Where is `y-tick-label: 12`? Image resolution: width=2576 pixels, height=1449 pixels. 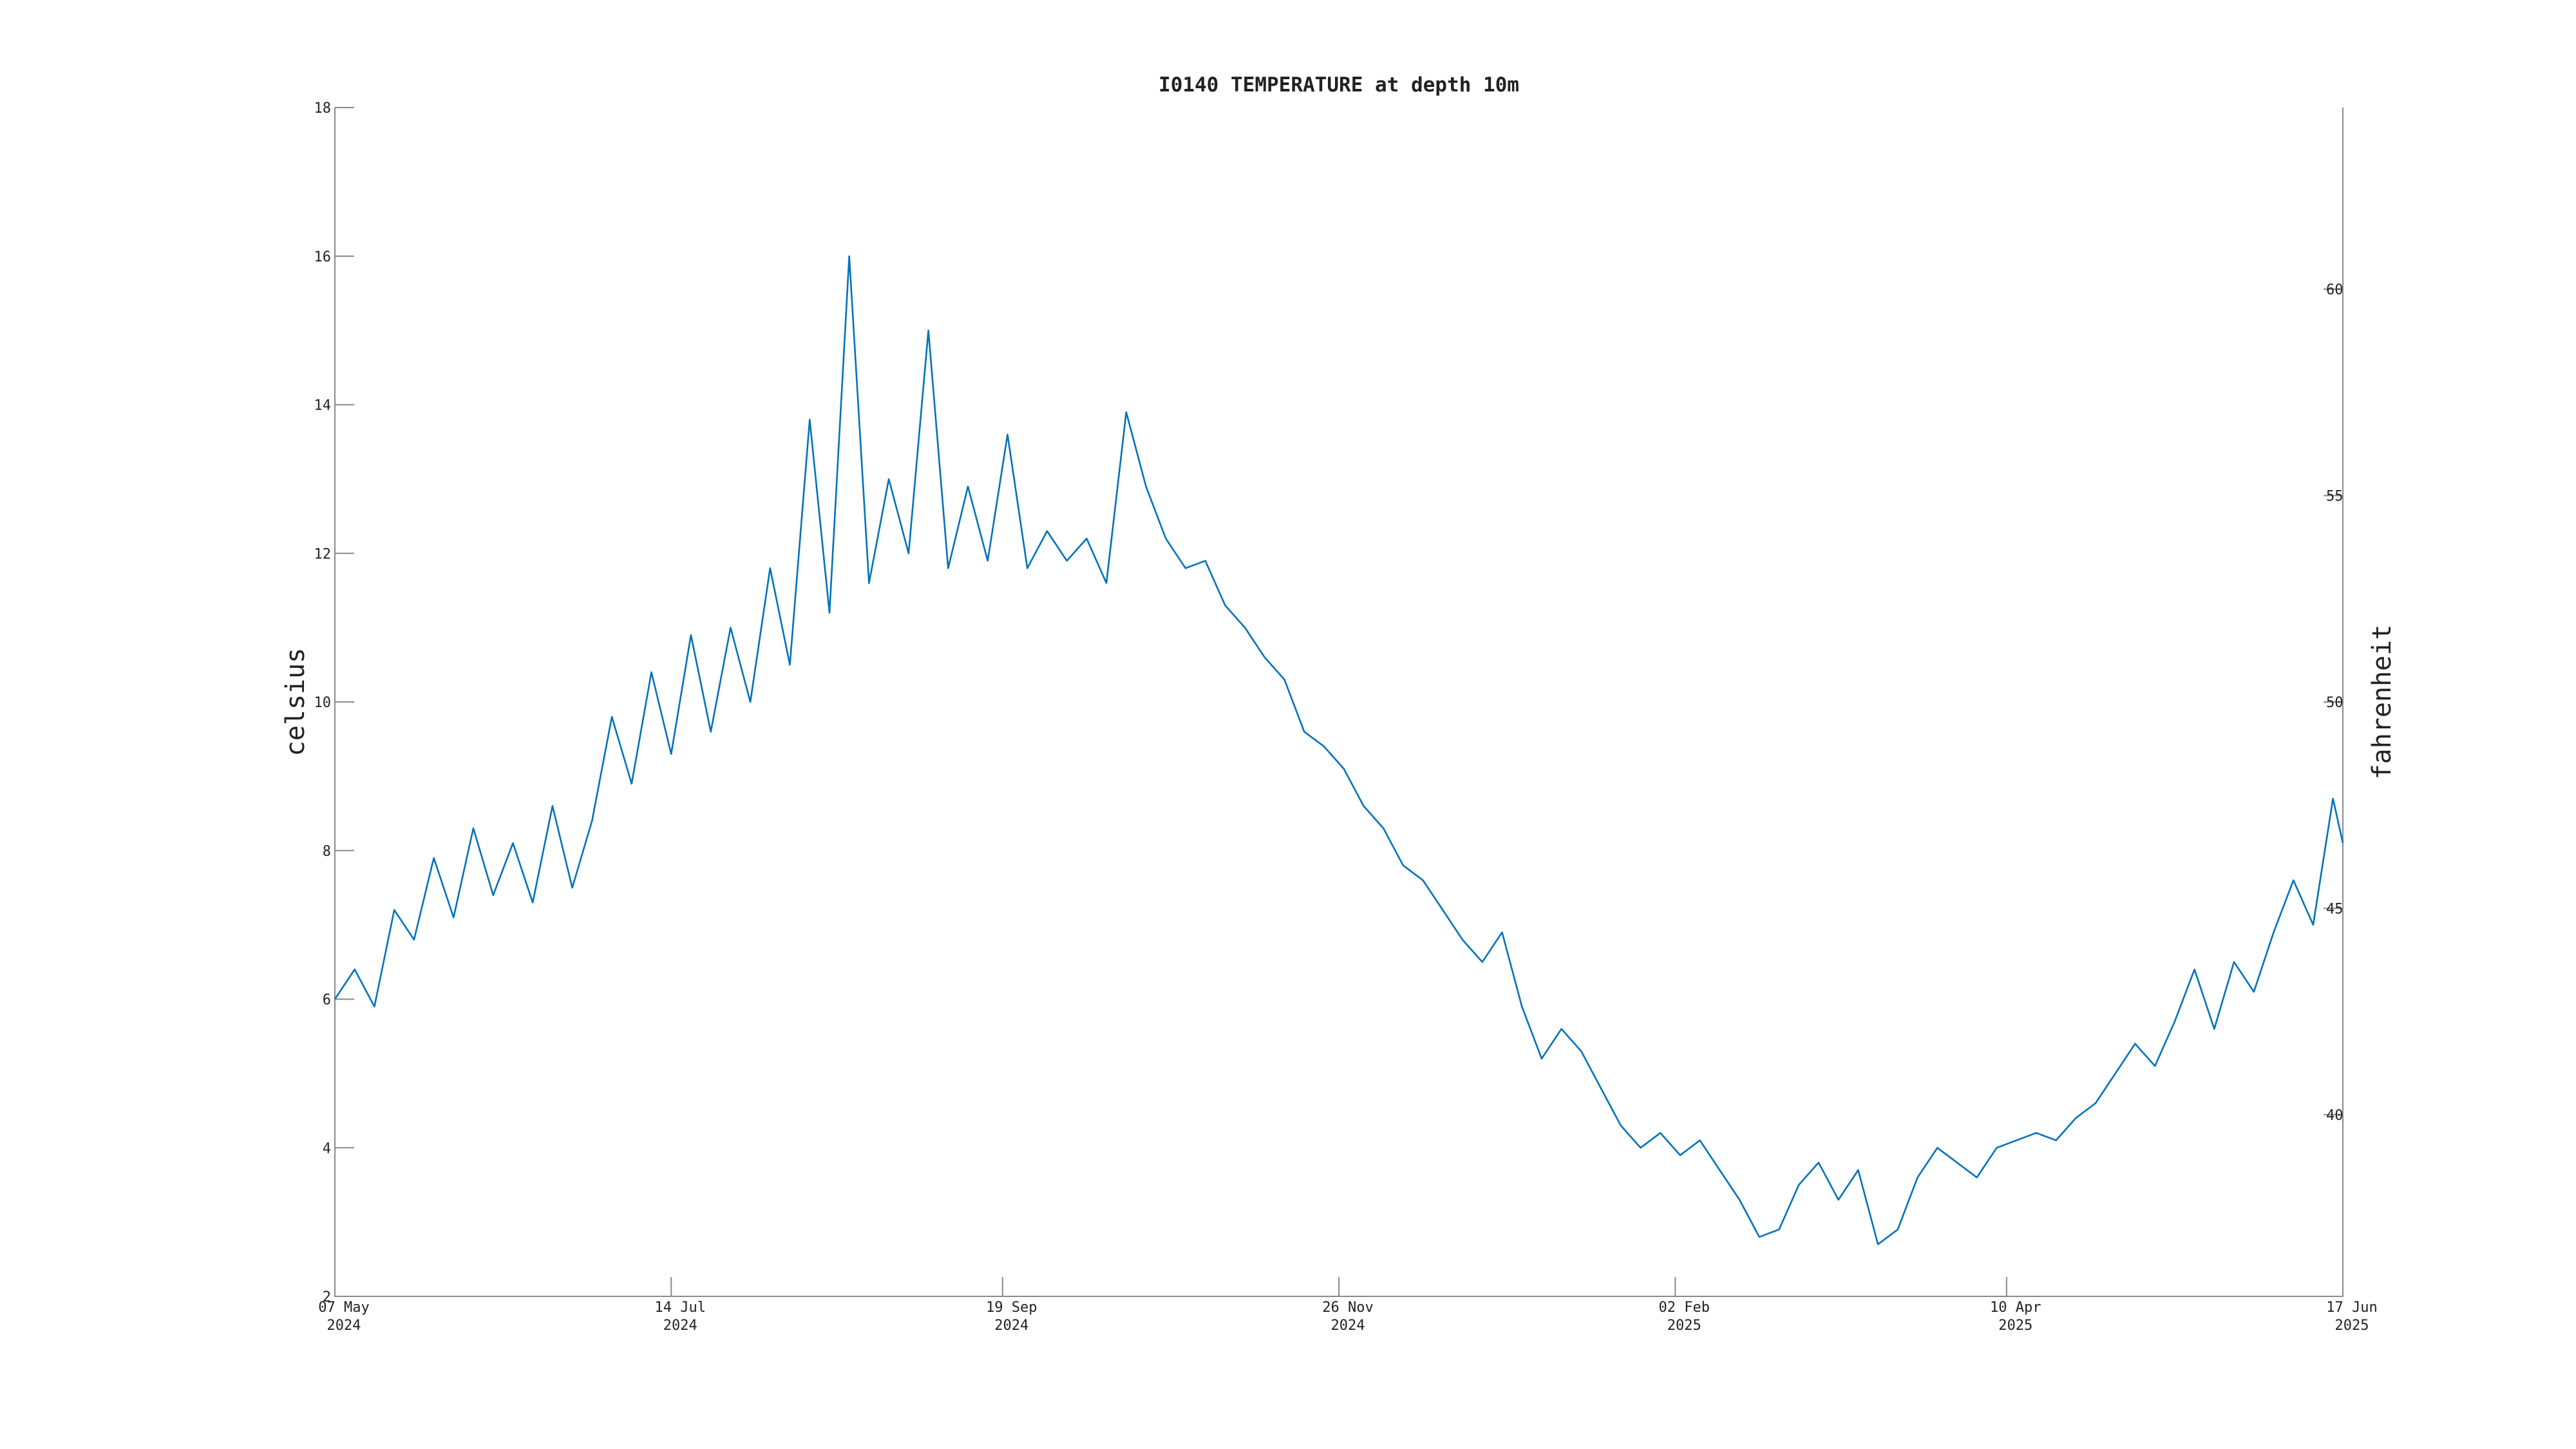 y-tick-label: 12 is located at coordinates (323, 554).